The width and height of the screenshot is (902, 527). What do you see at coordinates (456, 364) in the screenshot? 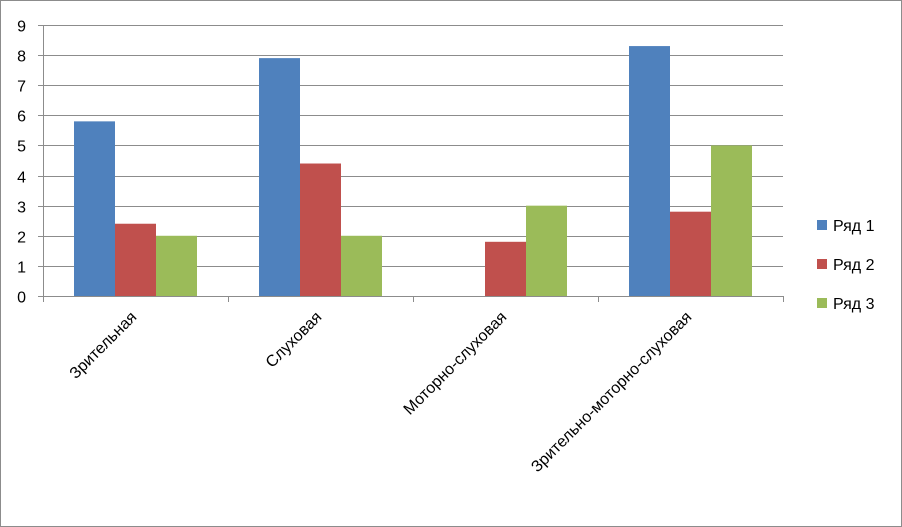
I see `x-category-label: Моторно-слуховая` at bounding box center [456, 364].